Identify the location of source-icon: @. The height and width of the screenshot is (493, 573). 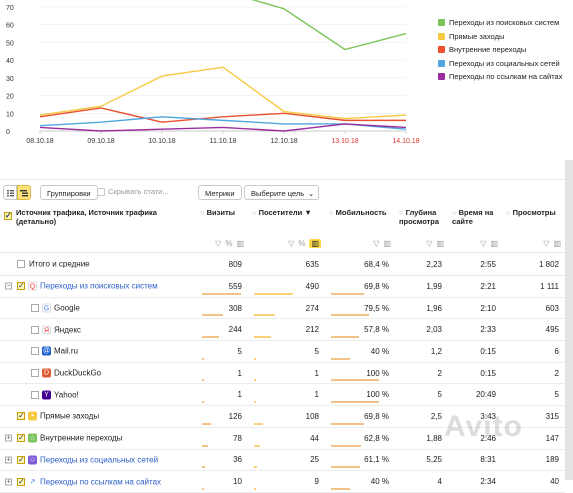
(46, 351).